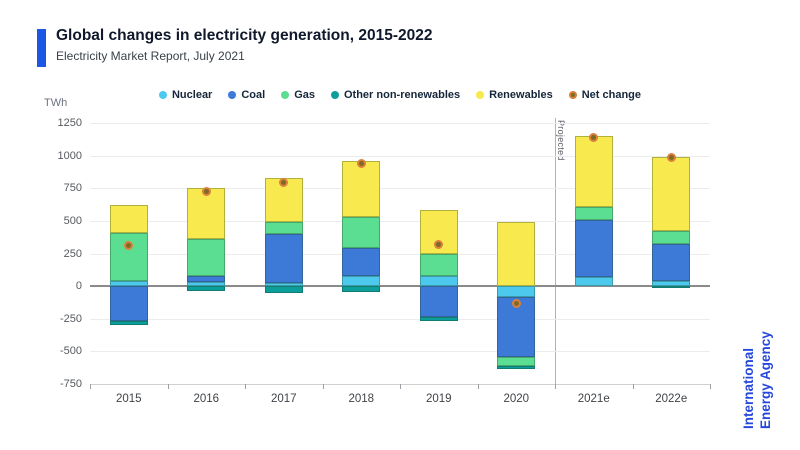 This screenshot has width=800, height=450. What do you see at coordinates (70, 318) in the screenshot?
I see `y-tick-label: -250` at bounding box center [70, 318].